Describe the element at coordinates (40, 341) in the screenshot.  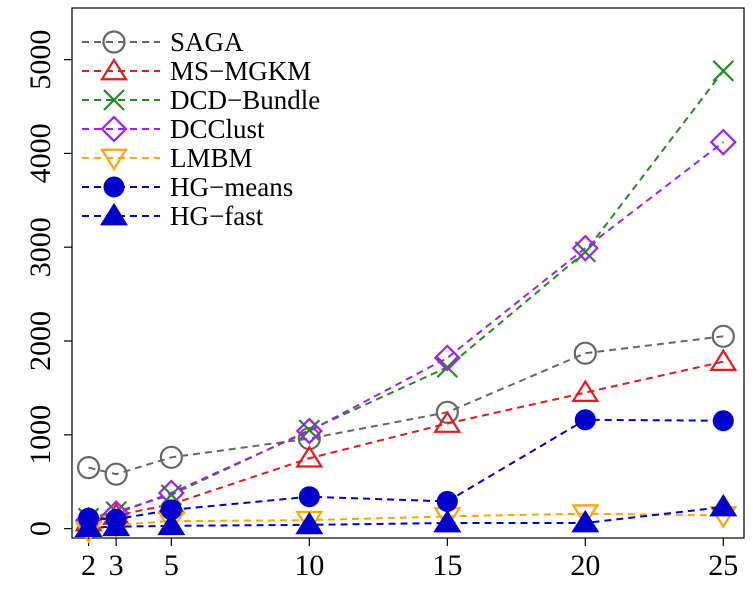
I see `y-tick-label: 2000` at that location.